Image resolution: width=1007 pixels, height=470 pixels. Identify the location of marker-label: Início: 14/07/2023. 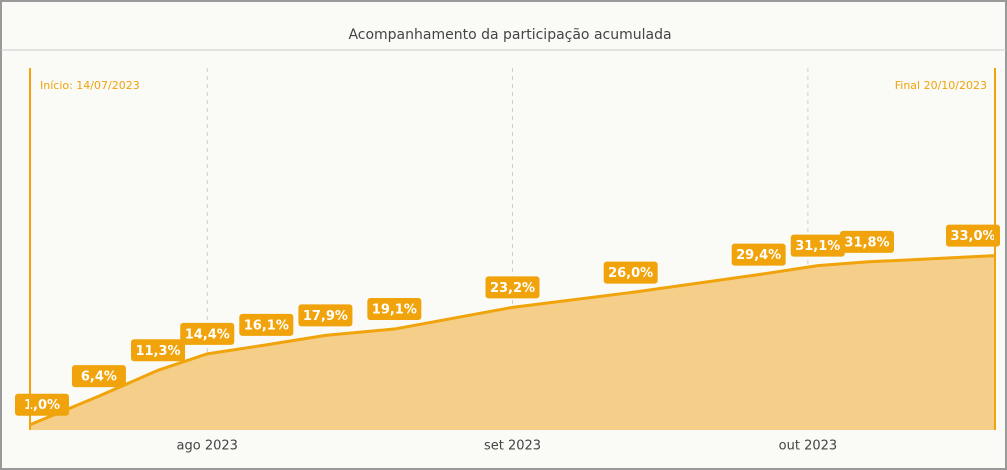
(90, 85).